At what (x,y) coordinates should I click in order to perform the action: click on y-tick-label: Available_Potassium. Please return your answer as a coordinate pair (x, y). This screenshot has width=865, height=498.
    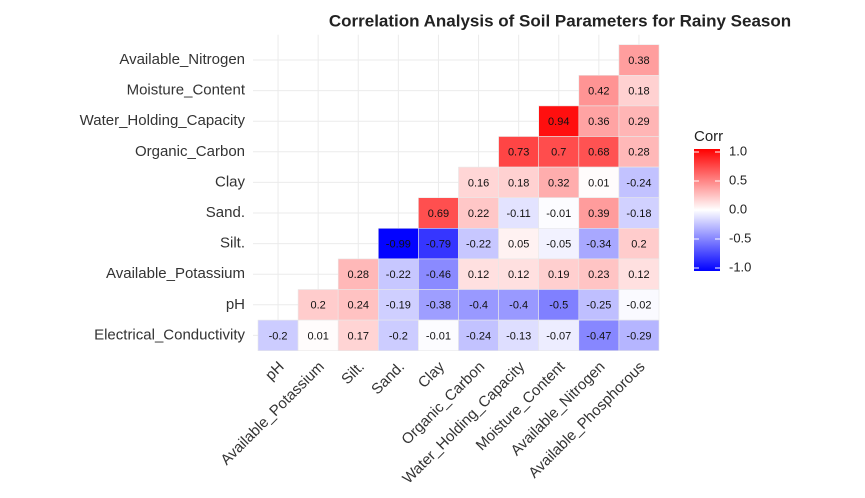
    Looking at the image, I should click on (175, 273).